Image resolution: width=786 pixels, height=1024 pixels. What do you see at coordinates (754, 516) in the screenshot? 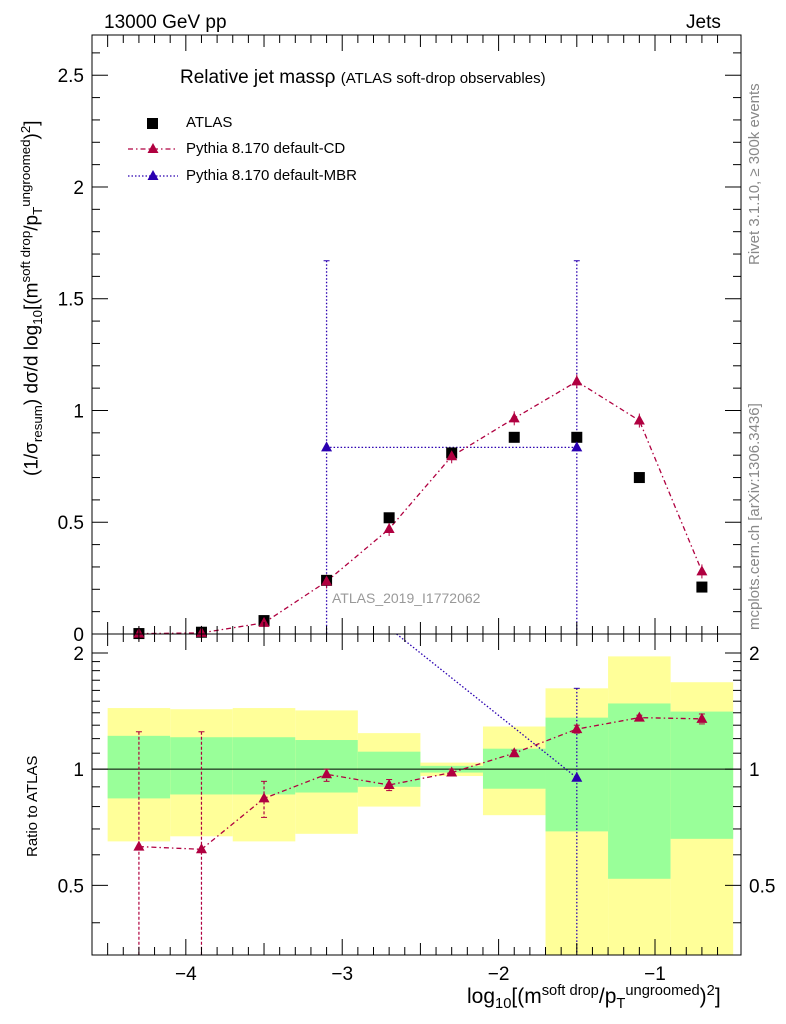
I see `mcplots-label: mcplots.cern.ch [arXiv:1306.3436]` at bounding box center [754, 516].